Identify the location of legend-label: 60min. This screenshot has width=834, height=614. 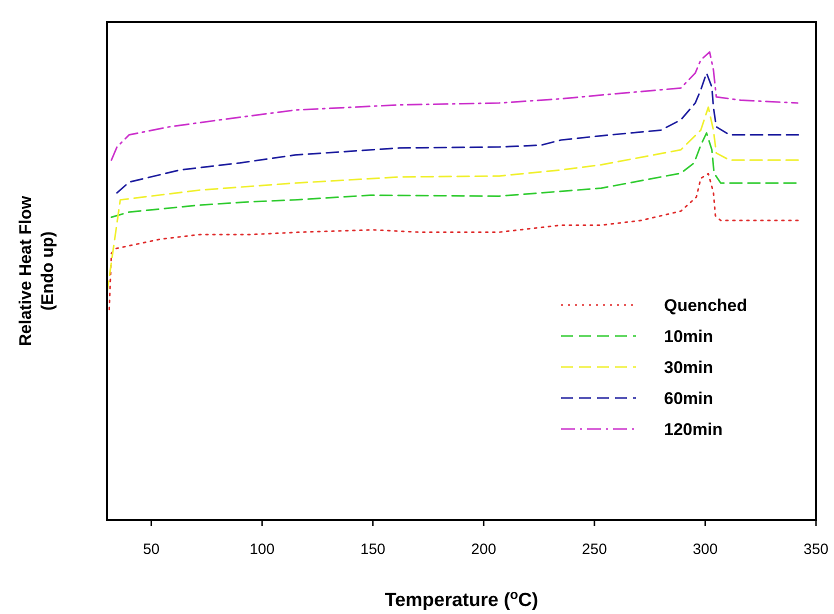
(689, 398).